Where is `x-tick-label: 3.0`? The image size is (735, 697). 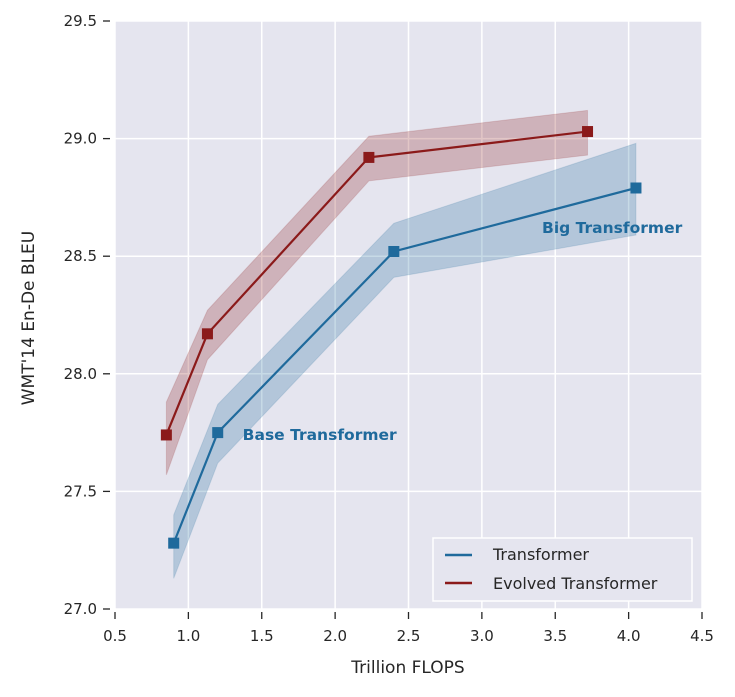 x-tick-label: 3.0 is located at coordinates (482, 636).